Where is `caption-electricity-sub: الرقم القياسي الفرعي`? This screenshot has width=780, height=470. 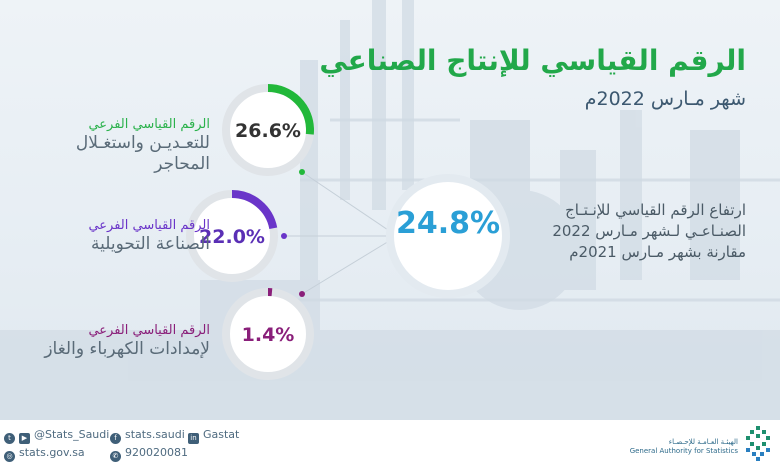
caption-electricity-sub: الرقم القياسي الفرعي is located at coordinates (149, 330).